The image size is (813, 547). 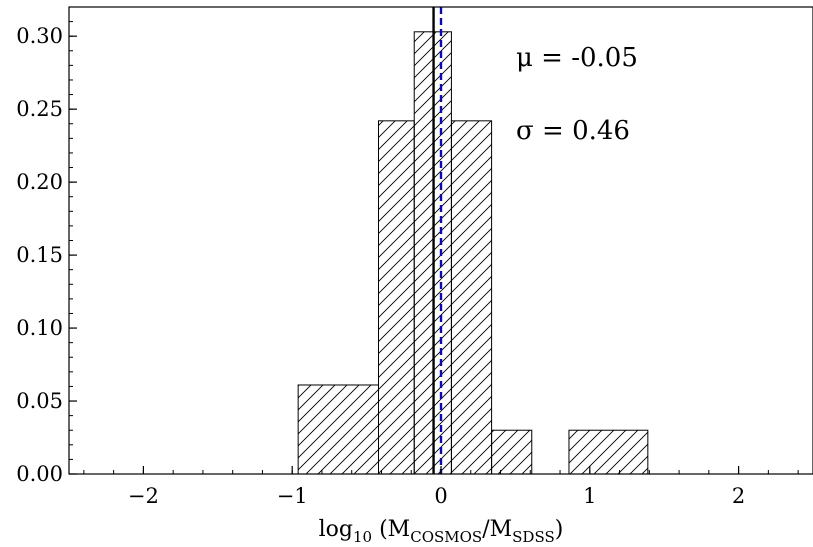 What do you see at coordinates (573, 131) in the screenshot?
I see `sigma-annotation: σ = 0.46` at bounding box center [573, 131].